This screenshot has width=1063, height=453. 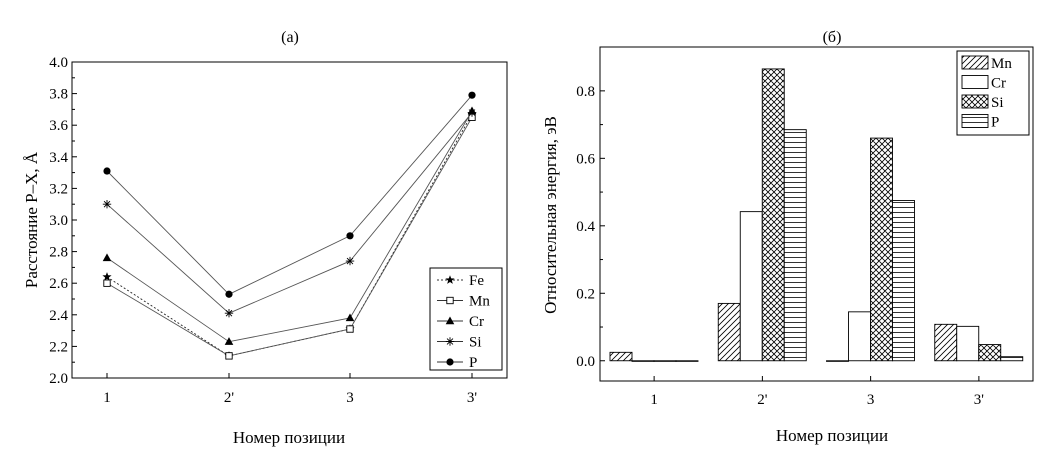 What do you see at coordinates (58, 284) in the screenshot?
I see `y-tick-label: 2.6` at bounding box center [58, 284].